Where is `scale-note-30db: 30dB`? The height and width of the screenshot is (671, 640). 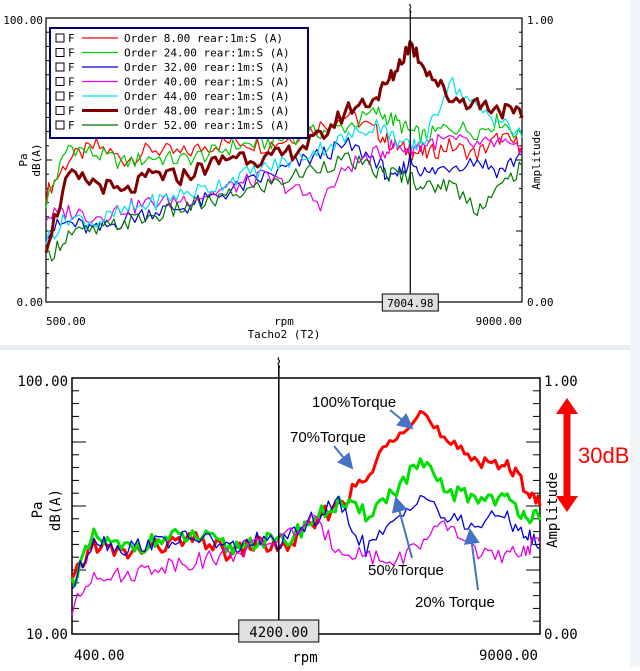 scale-note-30db: 30dB is located at coordinates (603, 455).